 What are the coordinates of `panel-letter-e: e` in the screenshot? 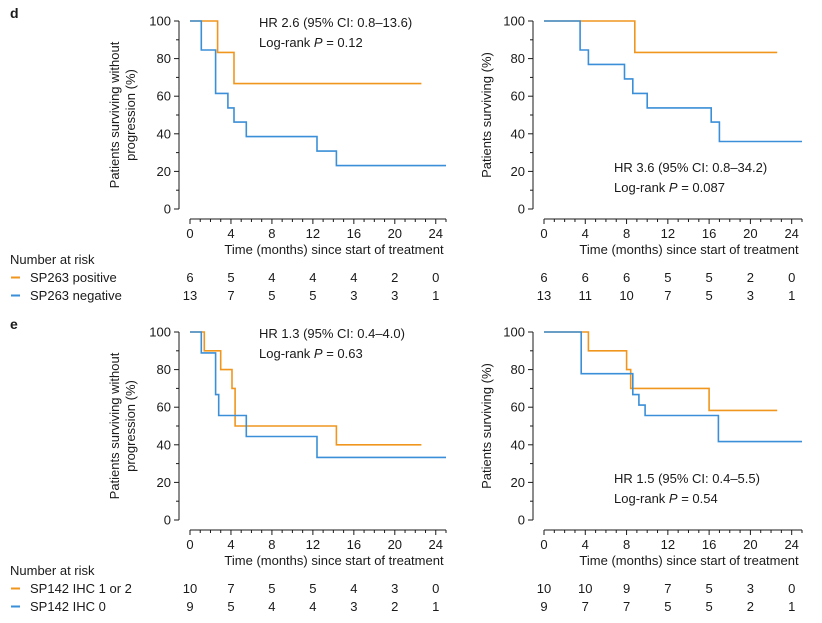 It's located at (14, 324).